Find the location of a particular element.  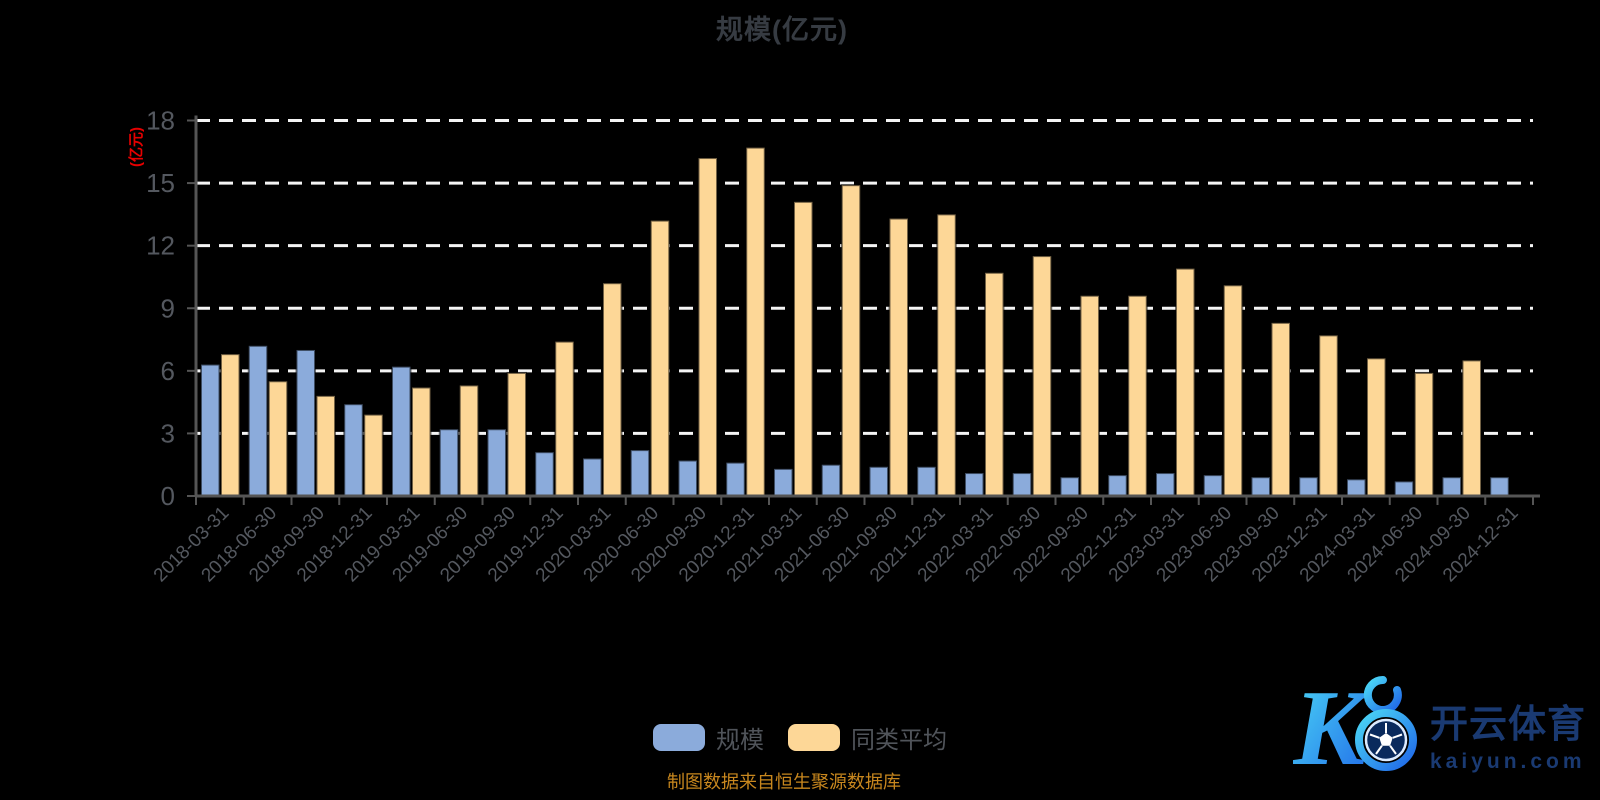

bar-规模-2020-12-31 is located at coordinates (735, 479).